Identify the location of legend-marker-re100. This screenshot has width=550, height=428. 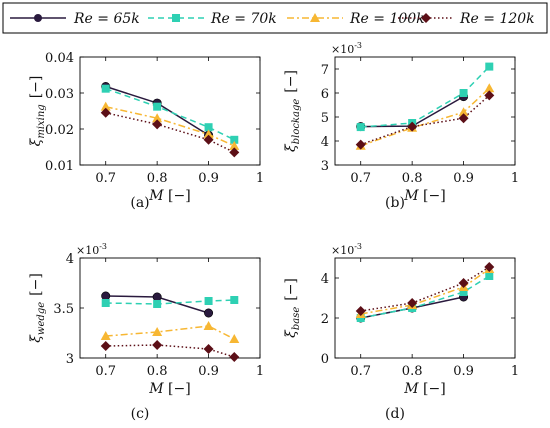
(315, 17).